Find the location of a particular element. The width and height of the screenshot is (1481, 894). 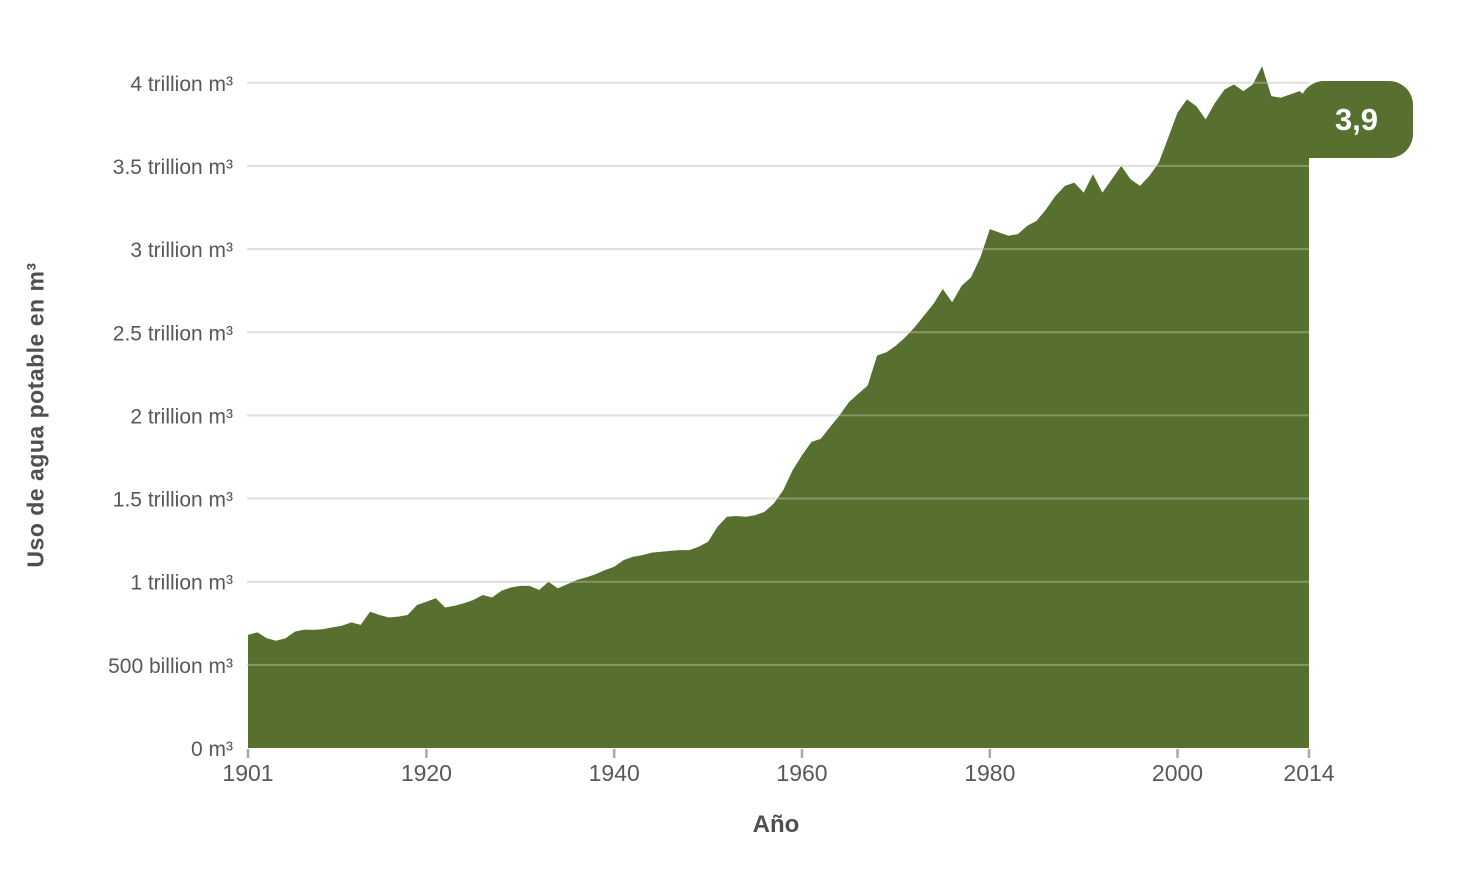

y-tick-label: 3 trillion m³ is located at coordinates (181, 250).